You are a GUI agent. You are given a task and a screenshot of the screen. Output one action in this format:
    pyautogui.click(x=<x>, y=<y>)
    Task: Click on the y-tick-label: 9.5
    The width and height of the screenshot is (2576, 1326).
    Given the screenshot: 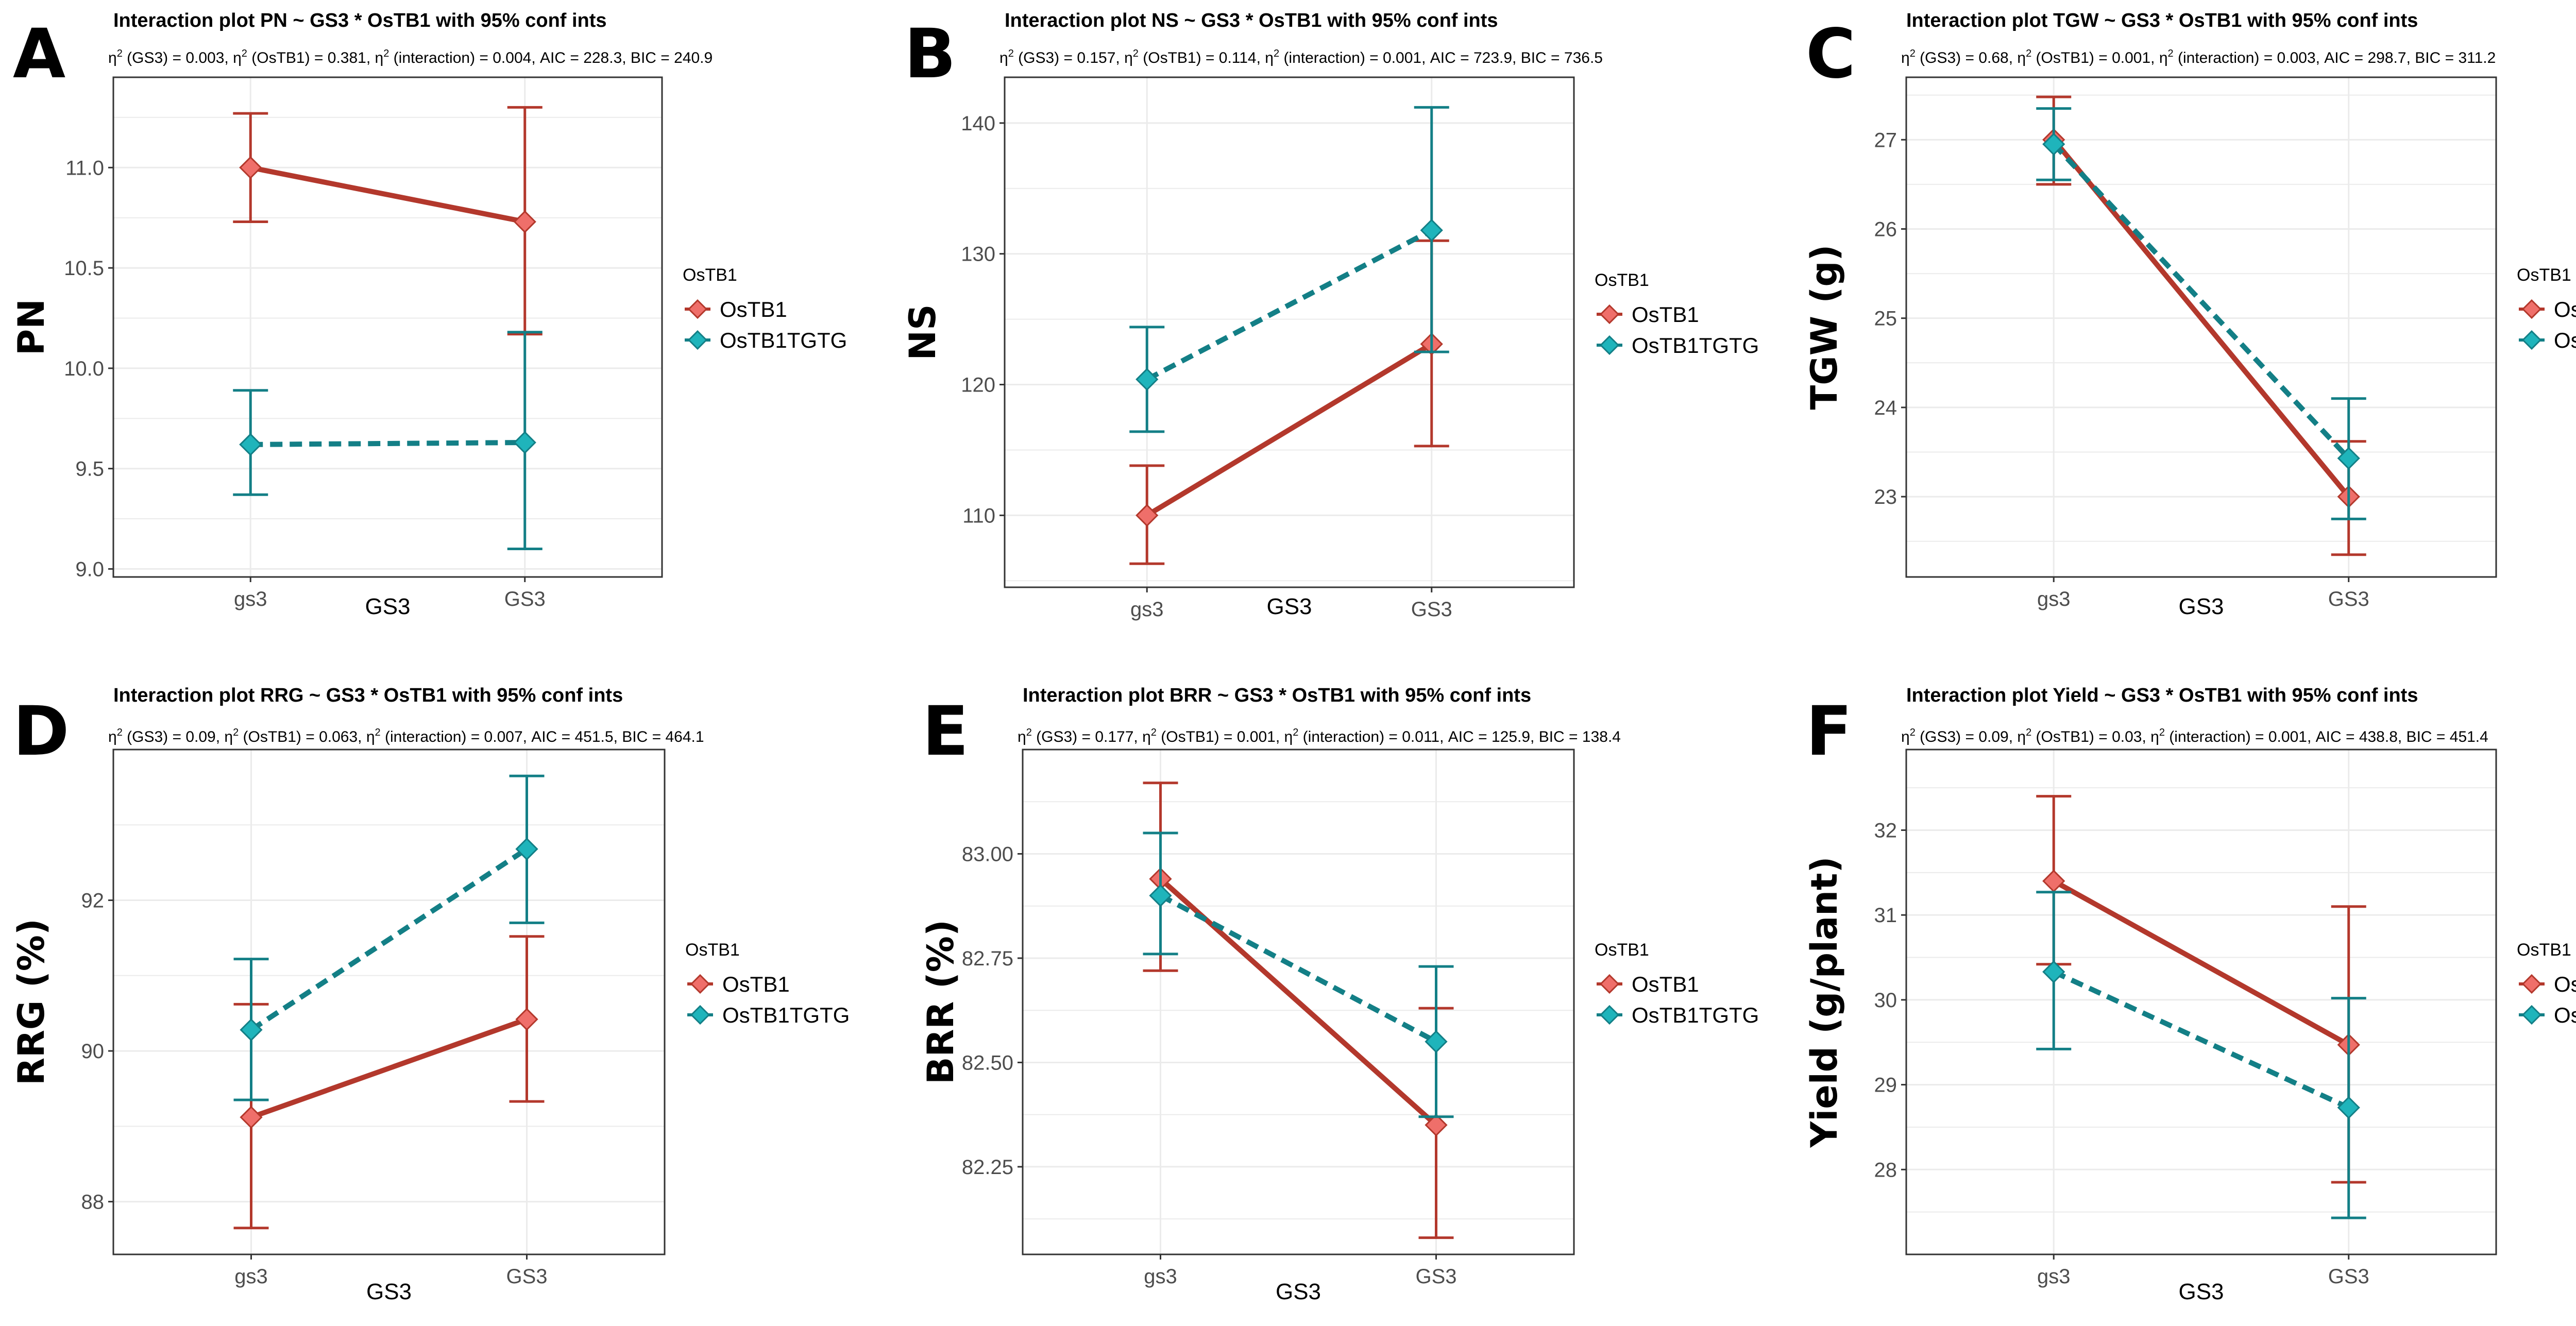 What is the action you would take?
    pyautogui.click(x=89, y=469)
    